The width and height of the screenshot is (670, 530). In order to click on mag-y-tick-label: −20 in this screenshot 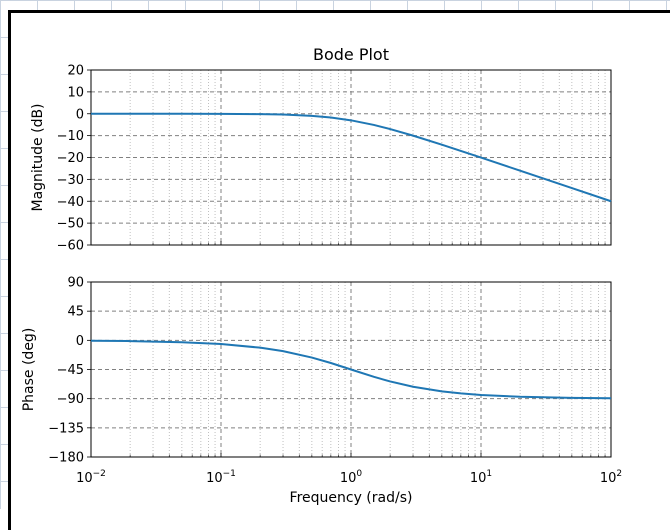, I will do `click(70, 158)`.